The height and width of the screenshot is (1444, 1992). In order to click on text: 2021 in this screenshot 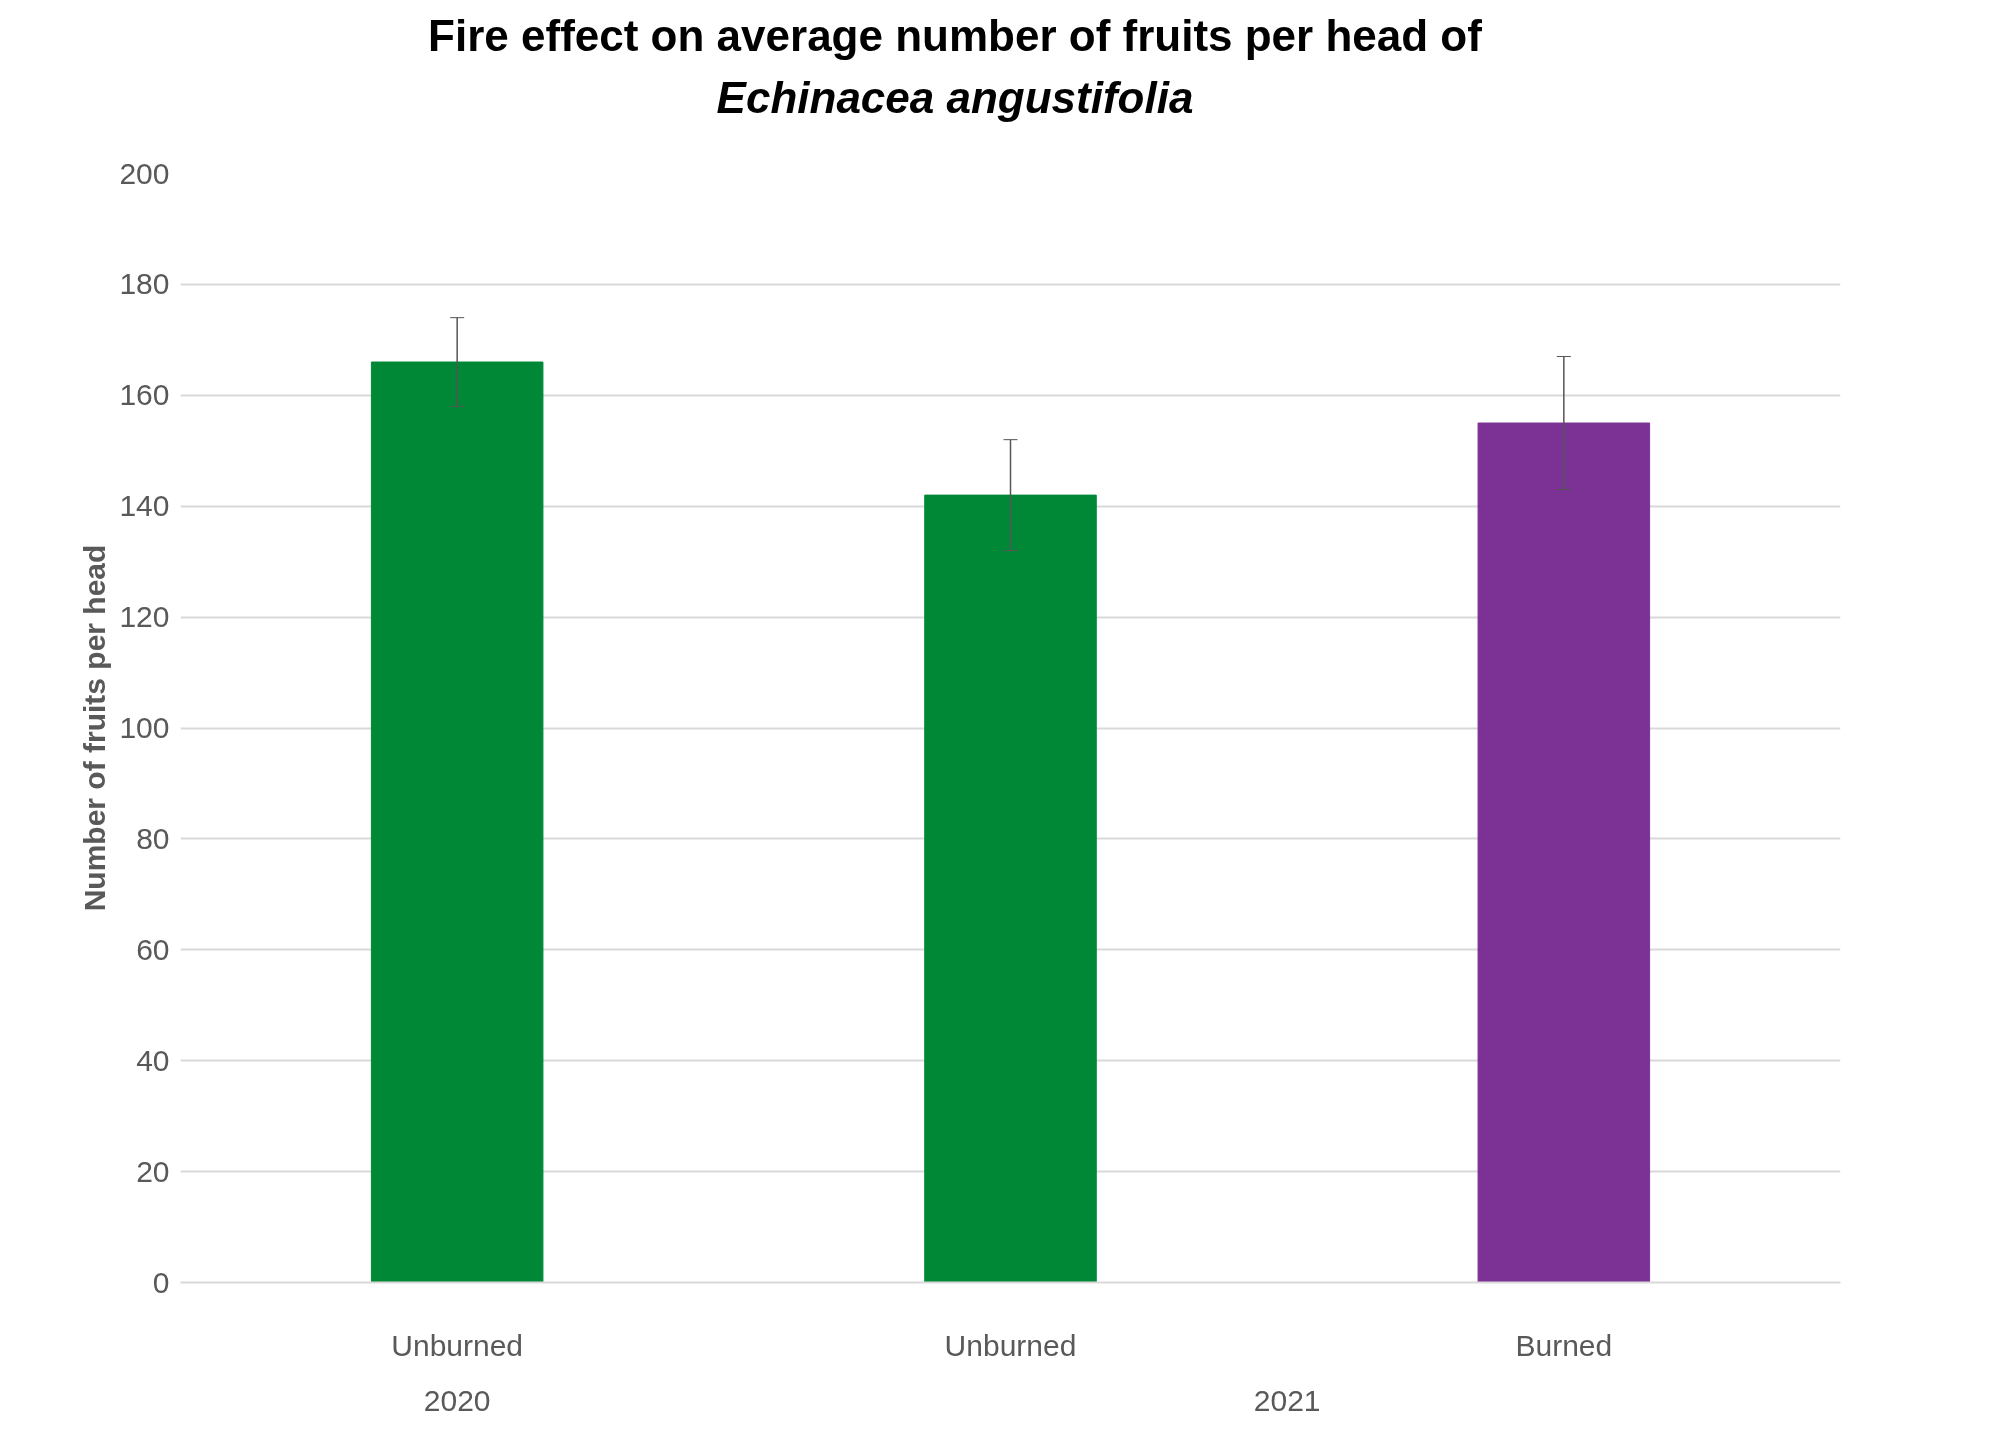, I will do `click(1287, 1400)`.